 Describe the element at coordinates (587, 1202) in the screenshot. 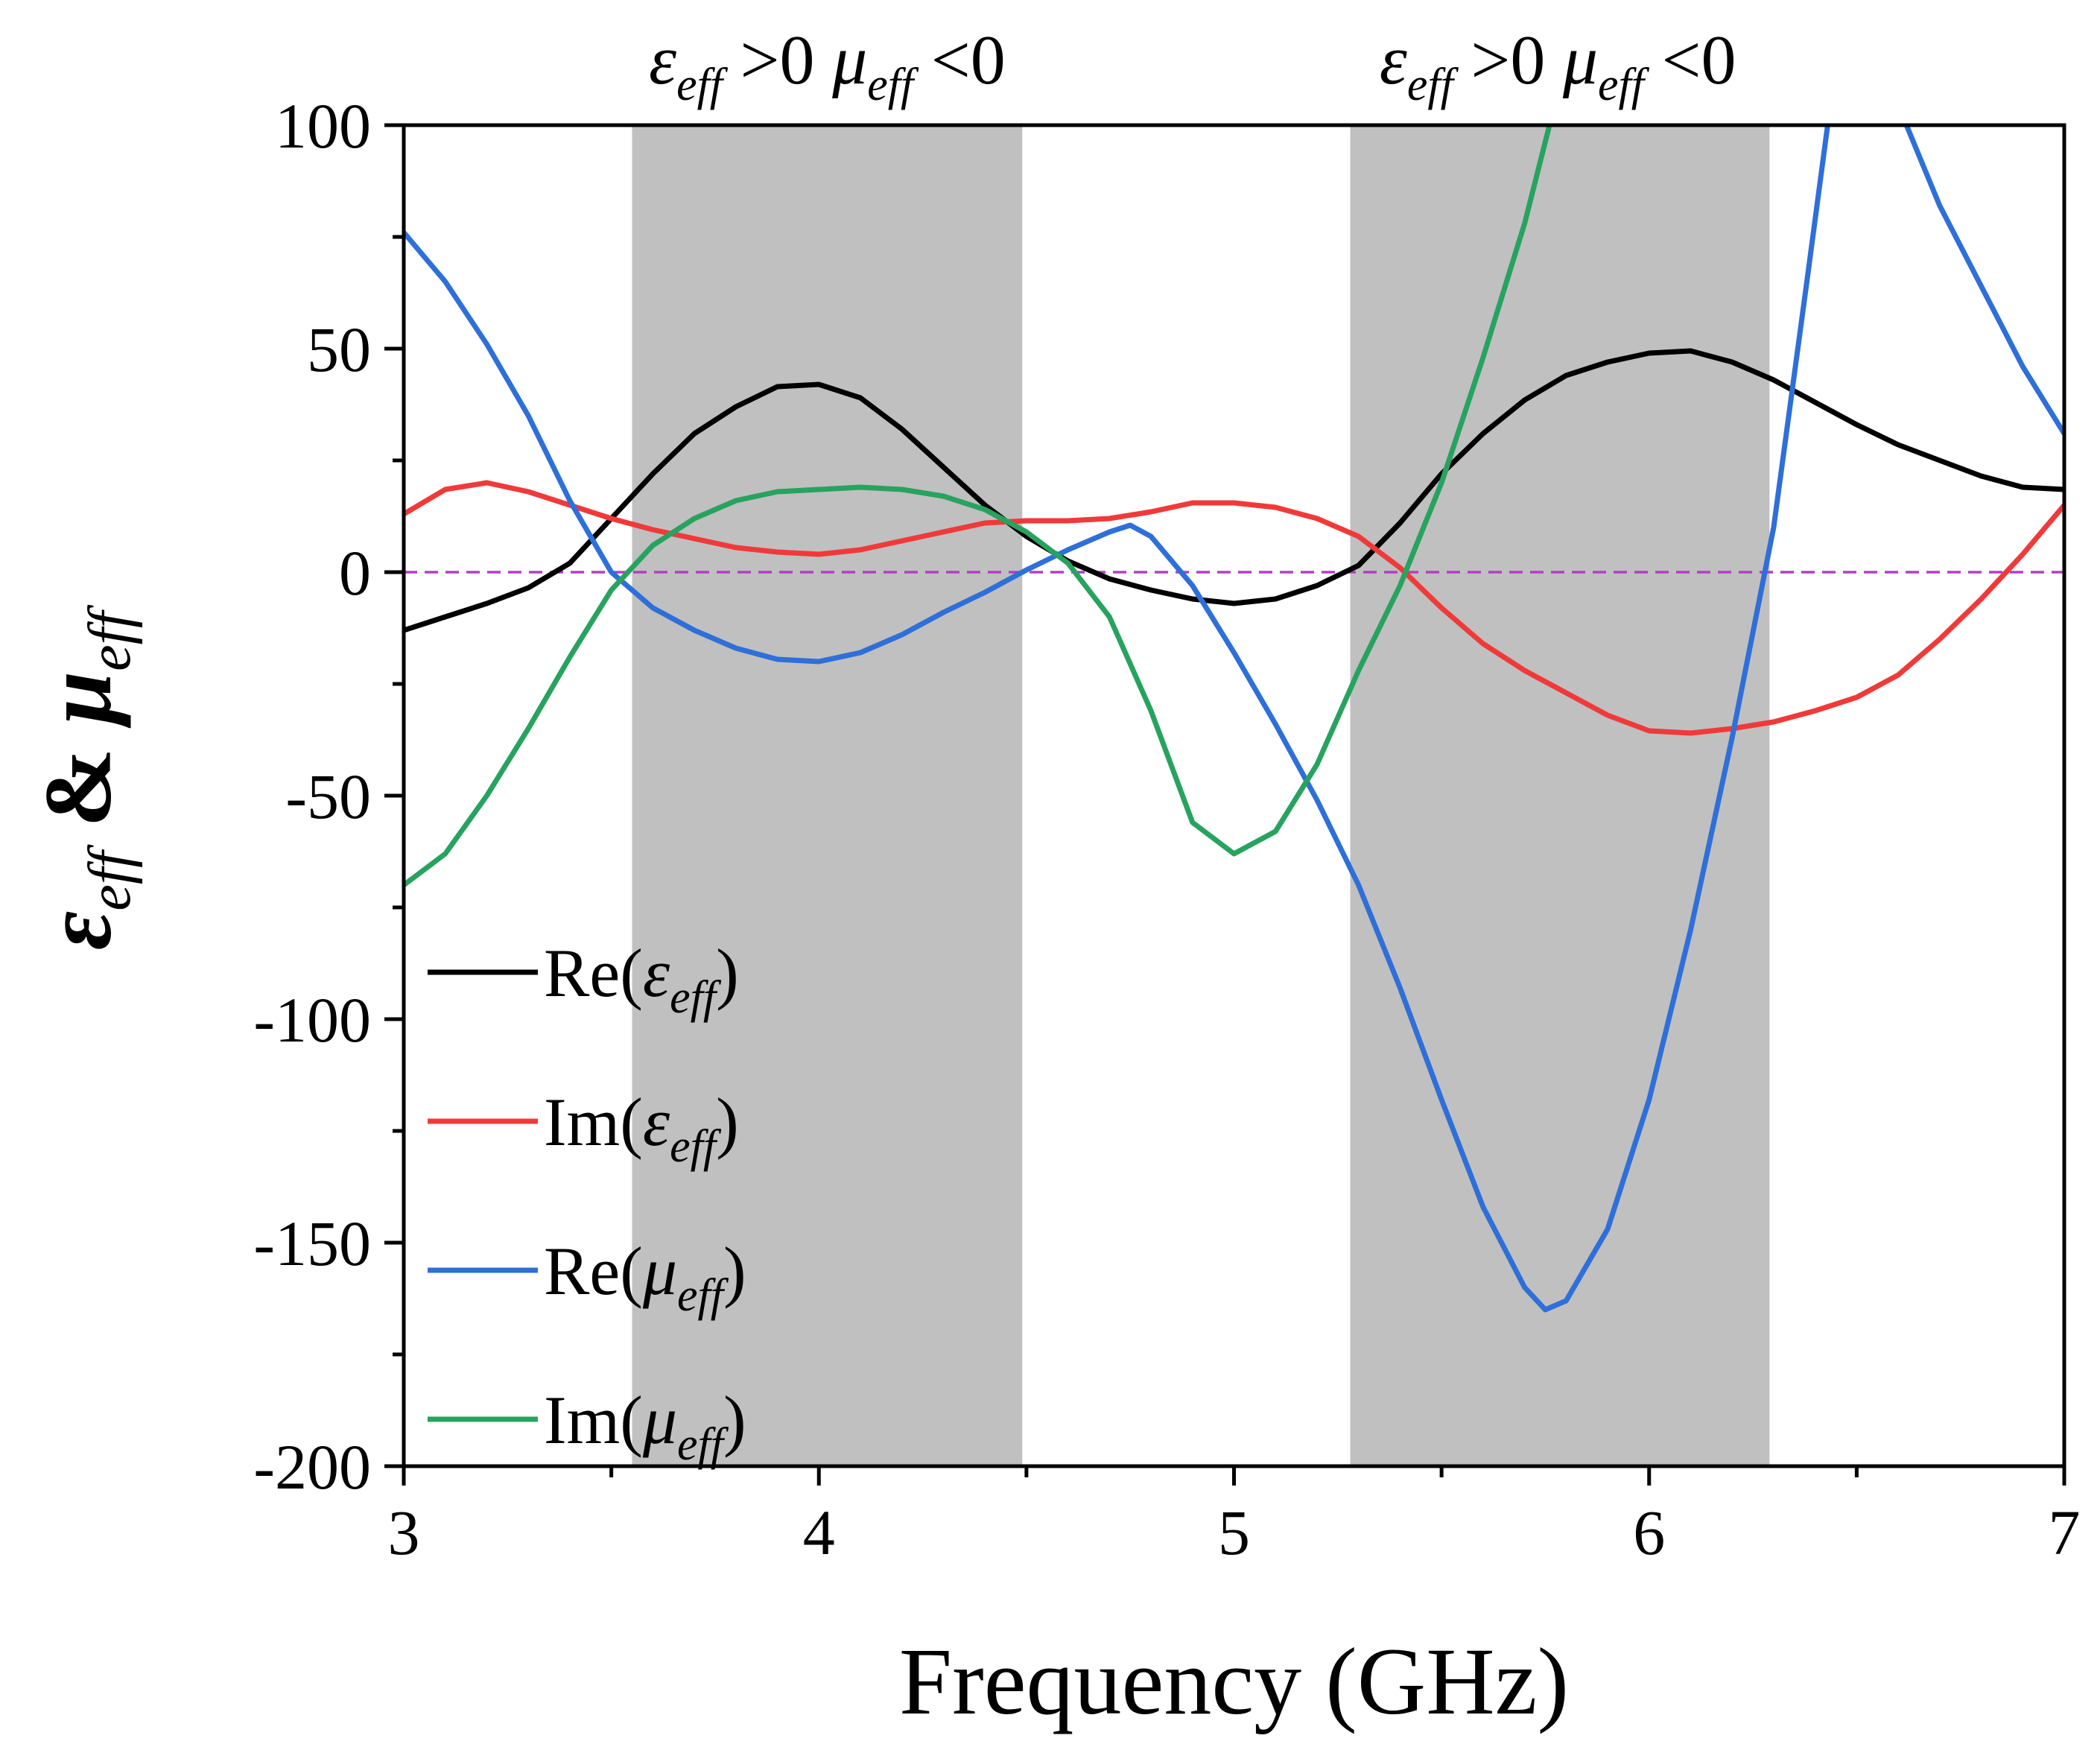

I see `legend: Re(εeff) Im(εeff) Re(μeff) Im(μeff)` at that location.